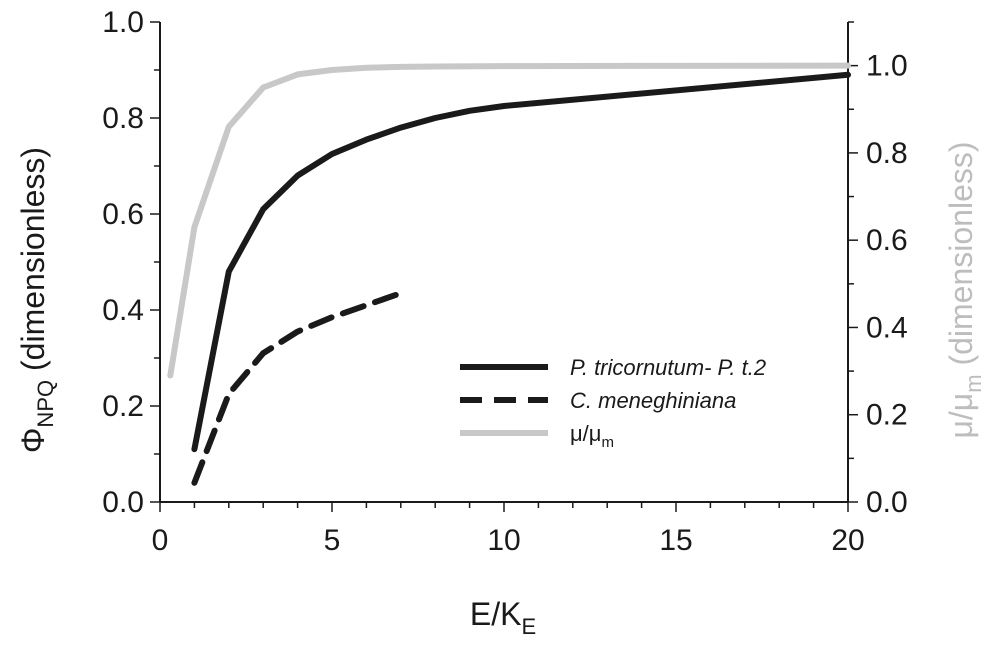 This screenshot has width=1004, height=646. Describe the element at coordinates (496, 614) in the screenshot. I see `x-axis-title-main: E/K` at that location.